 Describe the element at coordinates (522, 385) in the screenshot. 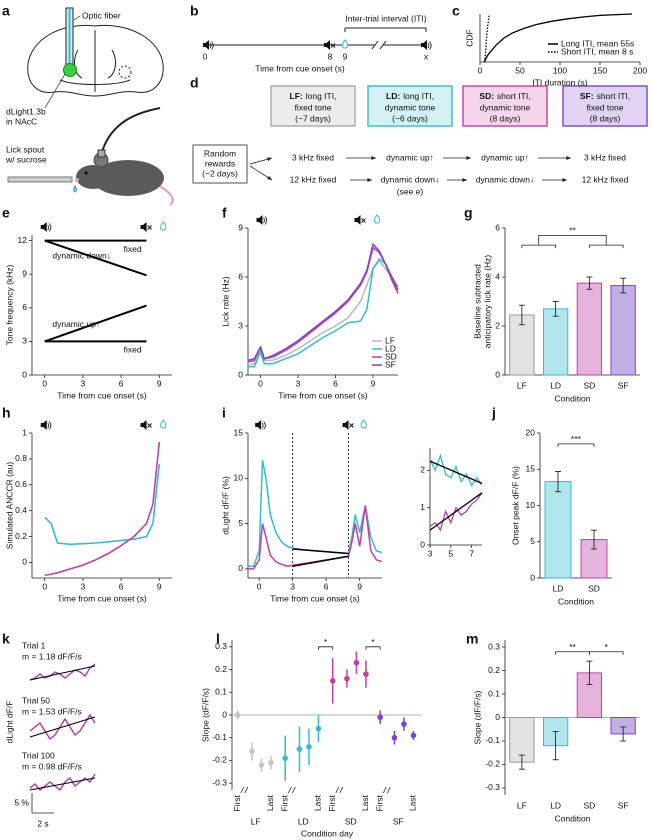

I see `x-tick-label: LF` at that location.